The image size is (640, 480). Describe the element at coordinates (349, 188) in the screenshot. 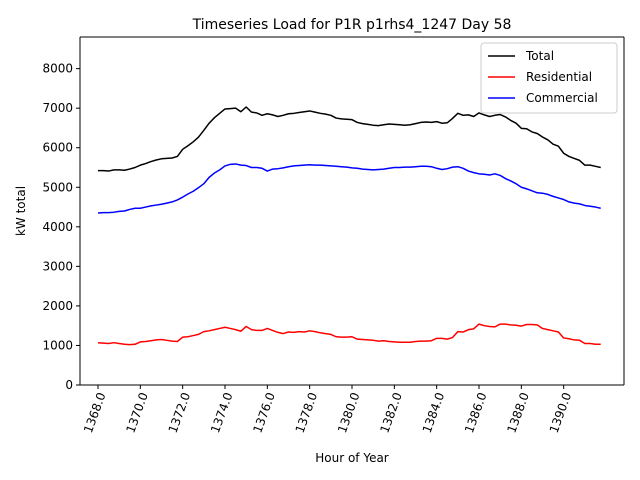

I see `series-line-commercial` at that location.